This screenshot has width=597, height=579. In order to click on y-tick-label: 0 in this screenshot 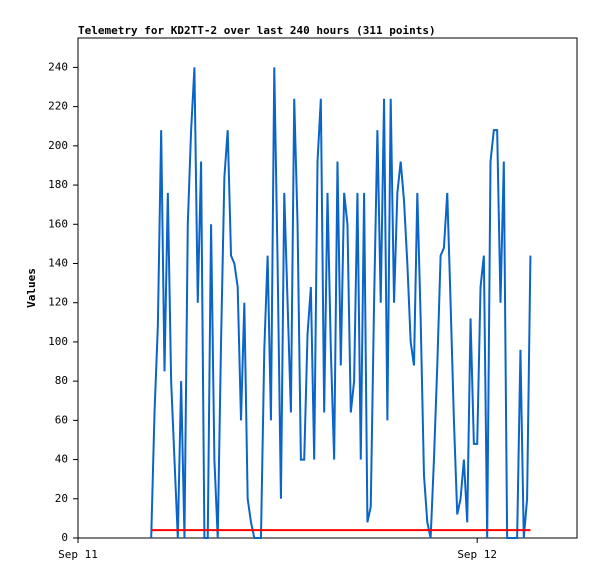, I will do `click(64, 537)`.